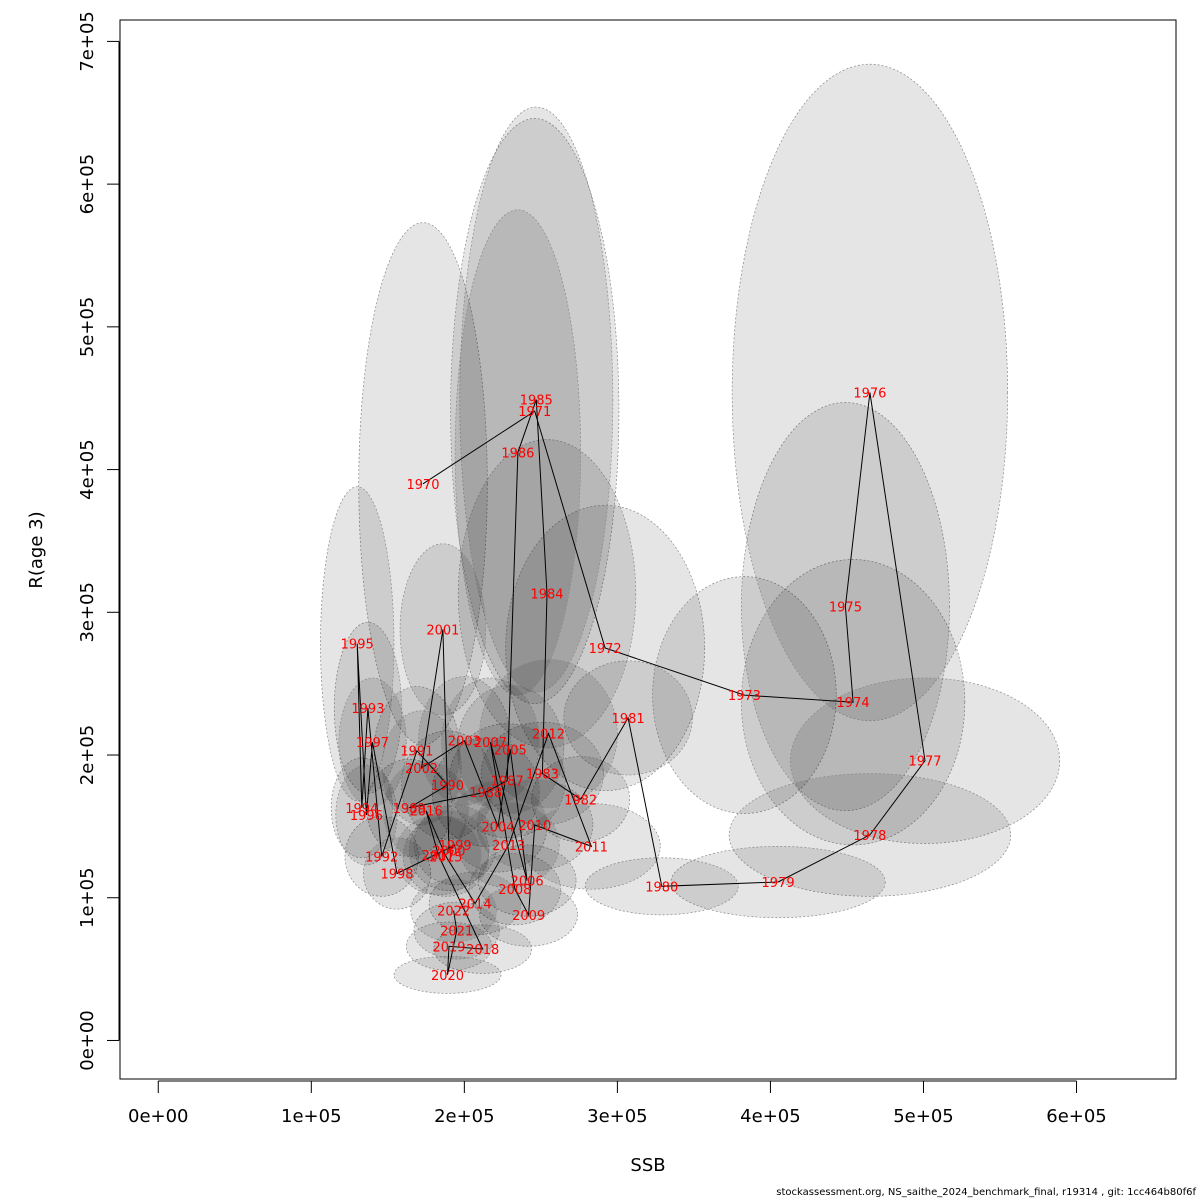 The height and width of the screenshot is (1200, 1200). What do you see at coordinates (456, 932) in the screenshot?
I see `year-label-2021: 2021` at bounding box center [456, 932].